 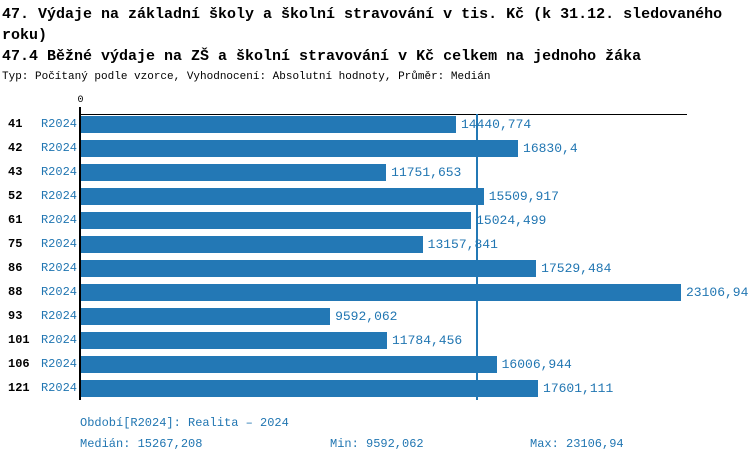 What do you see at coordinates (19, 364) in the screenshot?
I see `row-category-label: 106` at bounding box center [19, 364].